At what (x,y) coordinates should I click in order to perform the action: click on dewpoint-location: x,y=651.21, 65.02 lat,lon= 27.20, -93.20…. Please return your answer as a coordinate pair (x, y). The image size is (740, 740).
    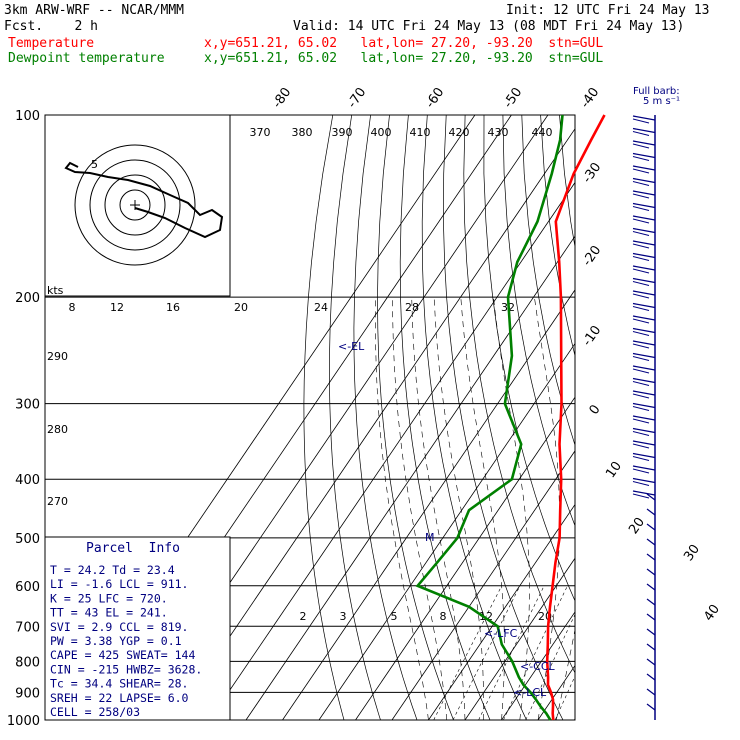
    Looking at the image, I should click on (404, 58).